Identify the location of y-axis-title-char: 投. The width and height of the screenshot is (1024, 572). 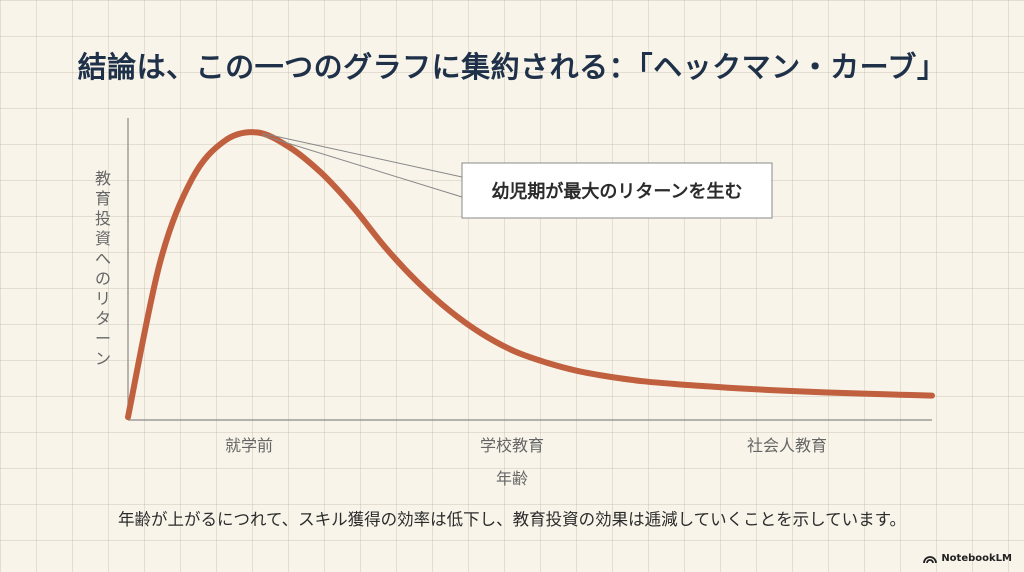
(103, 218).